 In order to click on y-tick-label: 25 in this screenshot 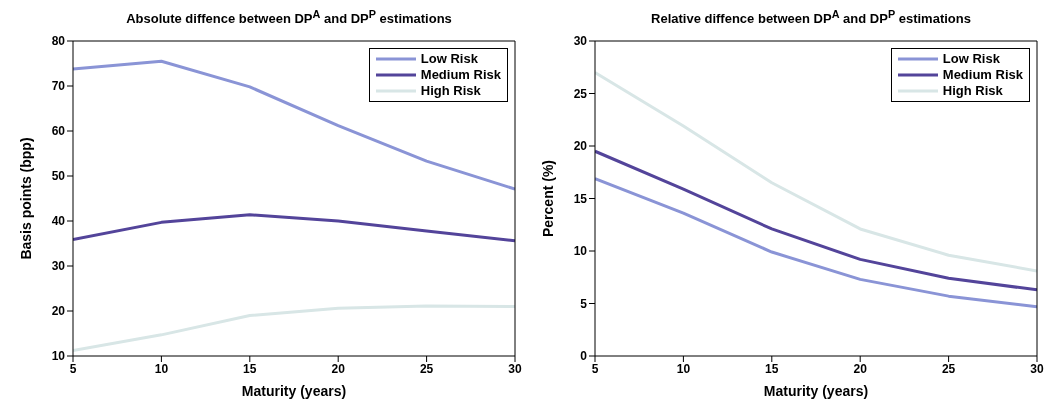, I will do `click(580, 93)`.